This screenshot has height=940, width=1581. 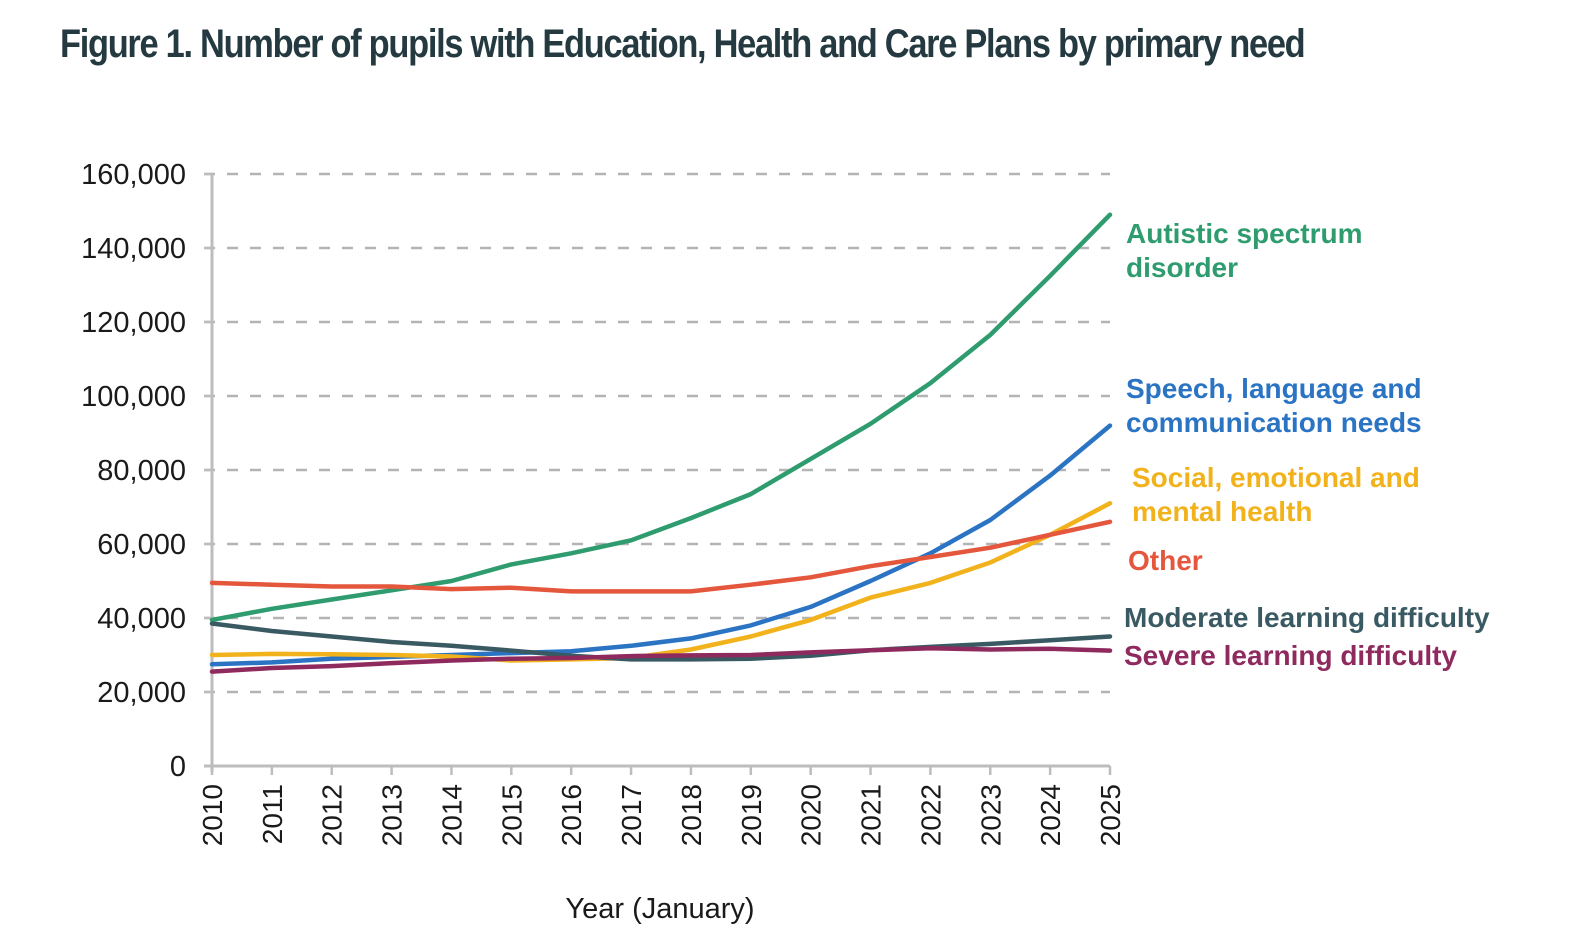 What do you see at coordinates (511, 815) in the screenshot?
I see `x-tick-label: 2015` at bounding box center [511, 815].